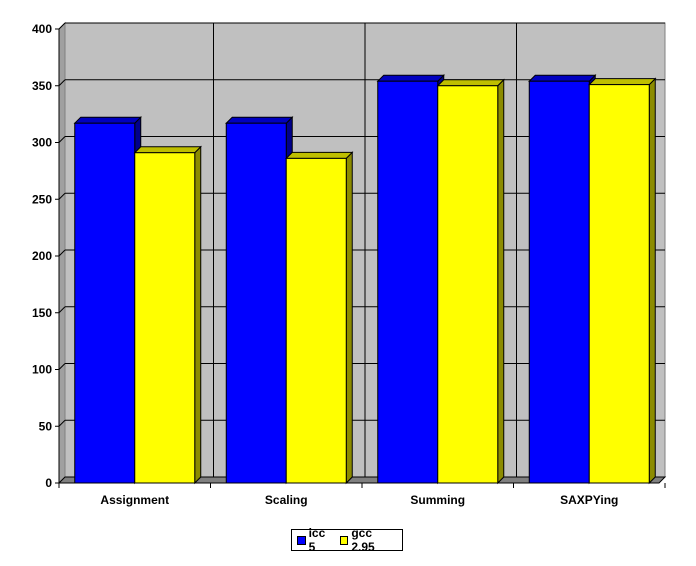  What do you see at coordinates (408, 282) in the screenshot?
I see `bar-icc-5-summing` at bounding box center [408, 282].